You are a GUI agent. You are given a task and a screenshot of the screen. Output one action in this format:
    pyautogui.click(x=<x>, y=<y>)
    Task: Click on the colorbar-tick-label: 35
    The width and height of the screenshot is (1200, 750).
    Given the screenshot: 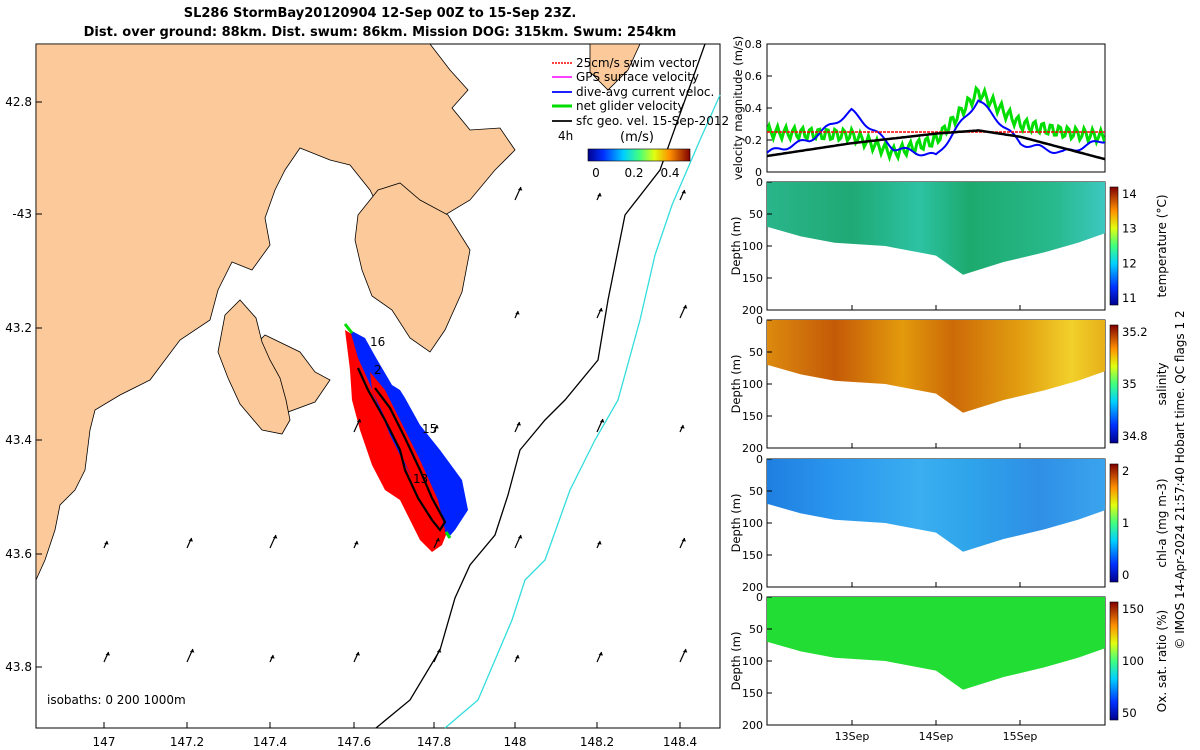 What is the action you would take?
    pyautogui.click(x=1129, y=384)
    